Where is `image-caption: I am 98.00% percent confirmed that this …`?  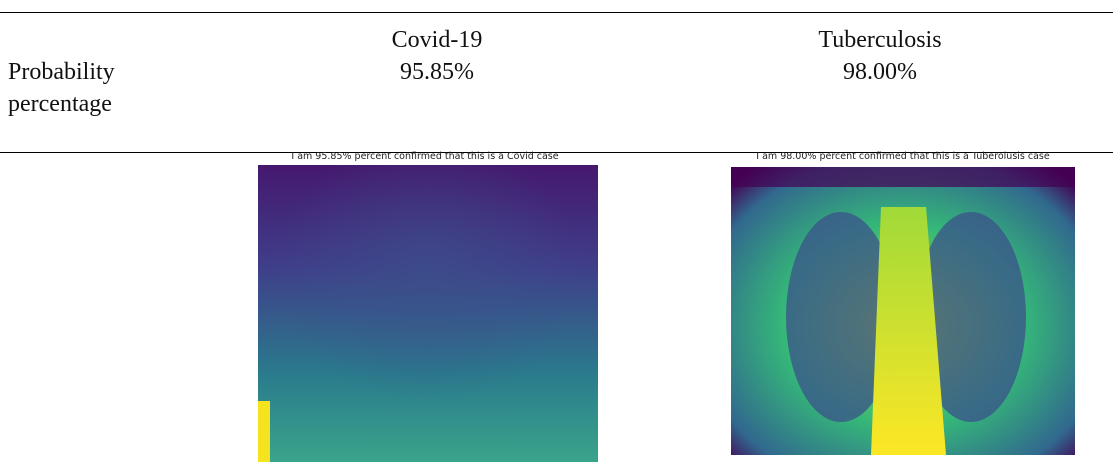
image-caption: I am 98.00% percent confirmed that this … is located at coordinates (903, 156).